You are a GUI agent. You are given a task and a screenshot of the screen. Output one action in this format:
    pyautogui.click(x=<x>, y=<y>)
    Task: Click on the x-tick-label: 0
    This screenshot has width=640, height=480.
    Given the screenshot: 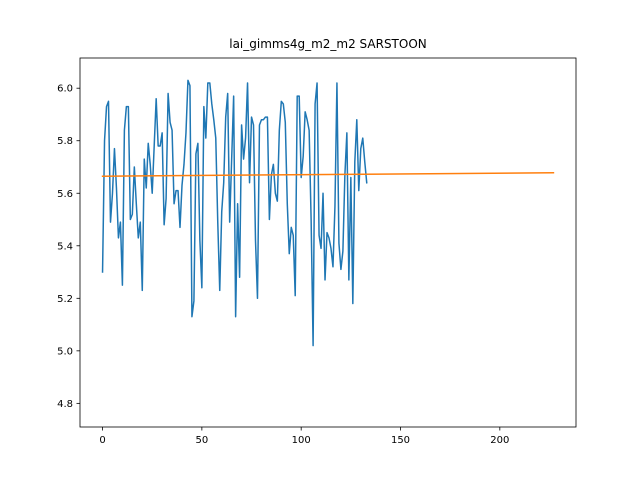 What is the action you would take?
    pyautogui.click(x=102, y=440)
    